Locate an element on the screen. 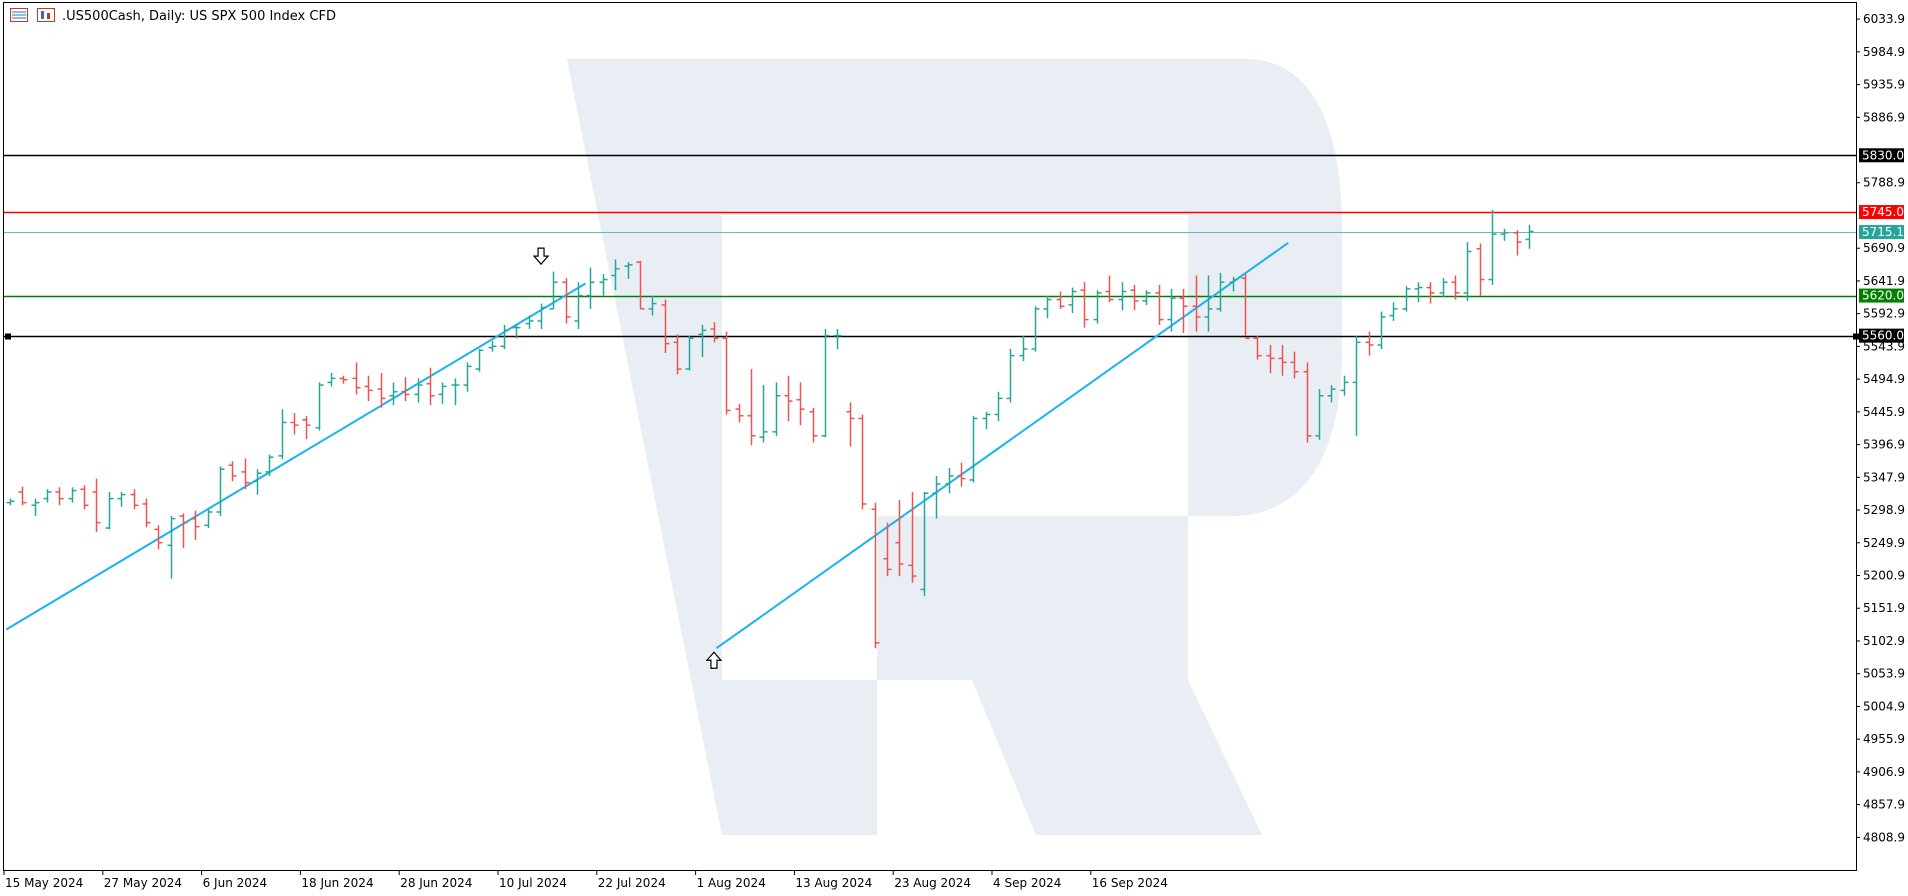 Image resolution: width=1908 pixels, height=896 pixels. svg-text: 5715.1 is located at coordinates (1883, 232).